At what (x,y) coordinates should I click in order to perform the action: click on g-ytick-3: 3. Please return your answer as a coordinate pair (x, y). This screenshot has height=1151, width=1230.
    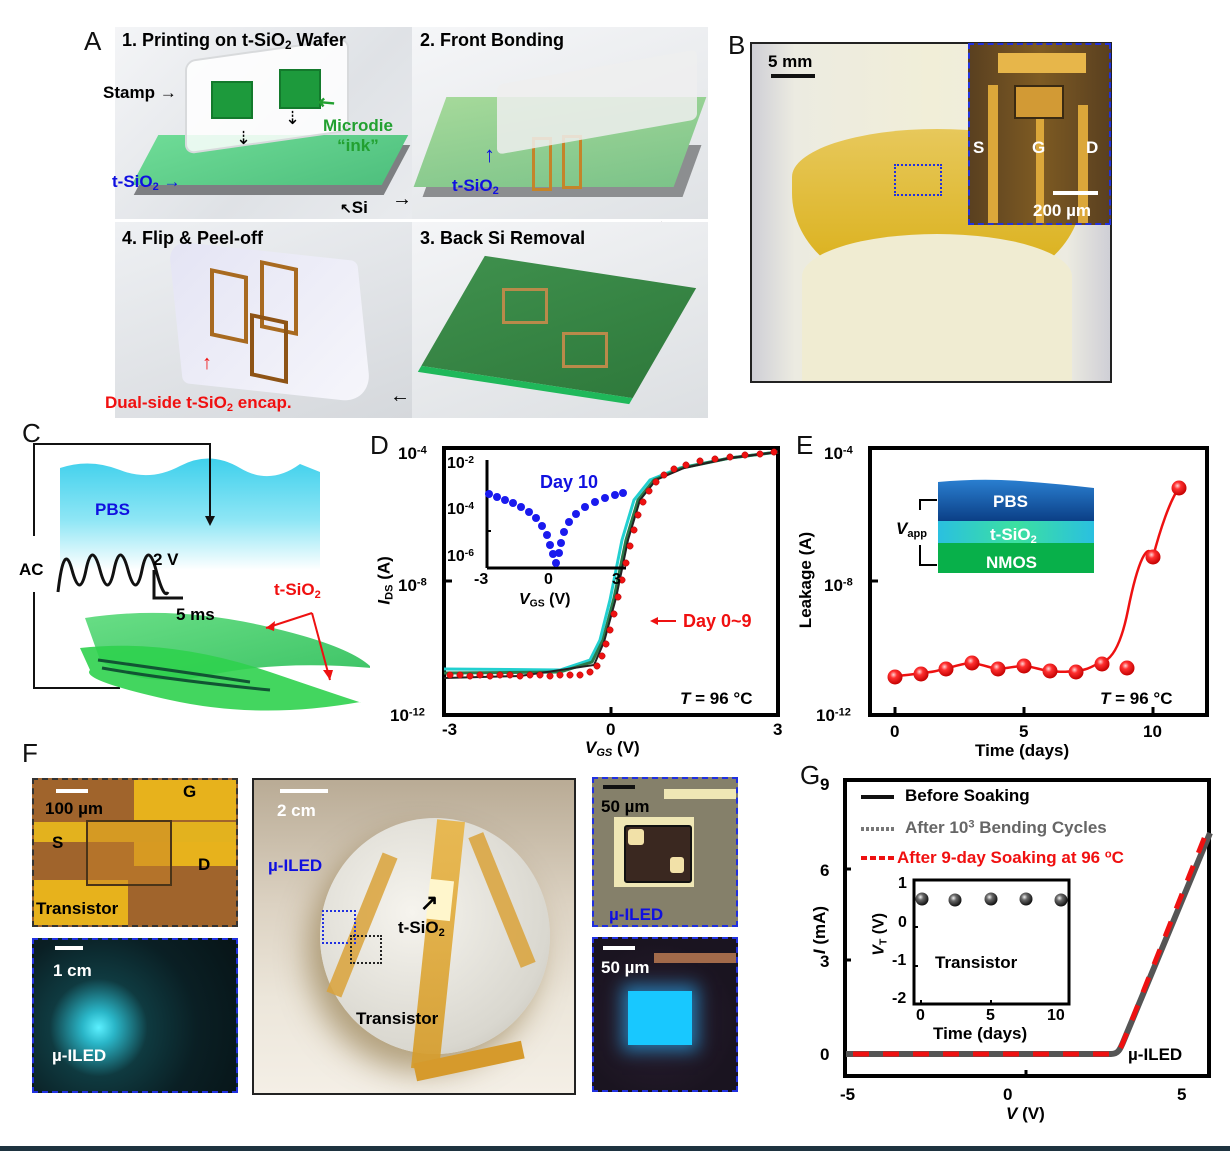
    Looking at the image, I should click on (825, 961).